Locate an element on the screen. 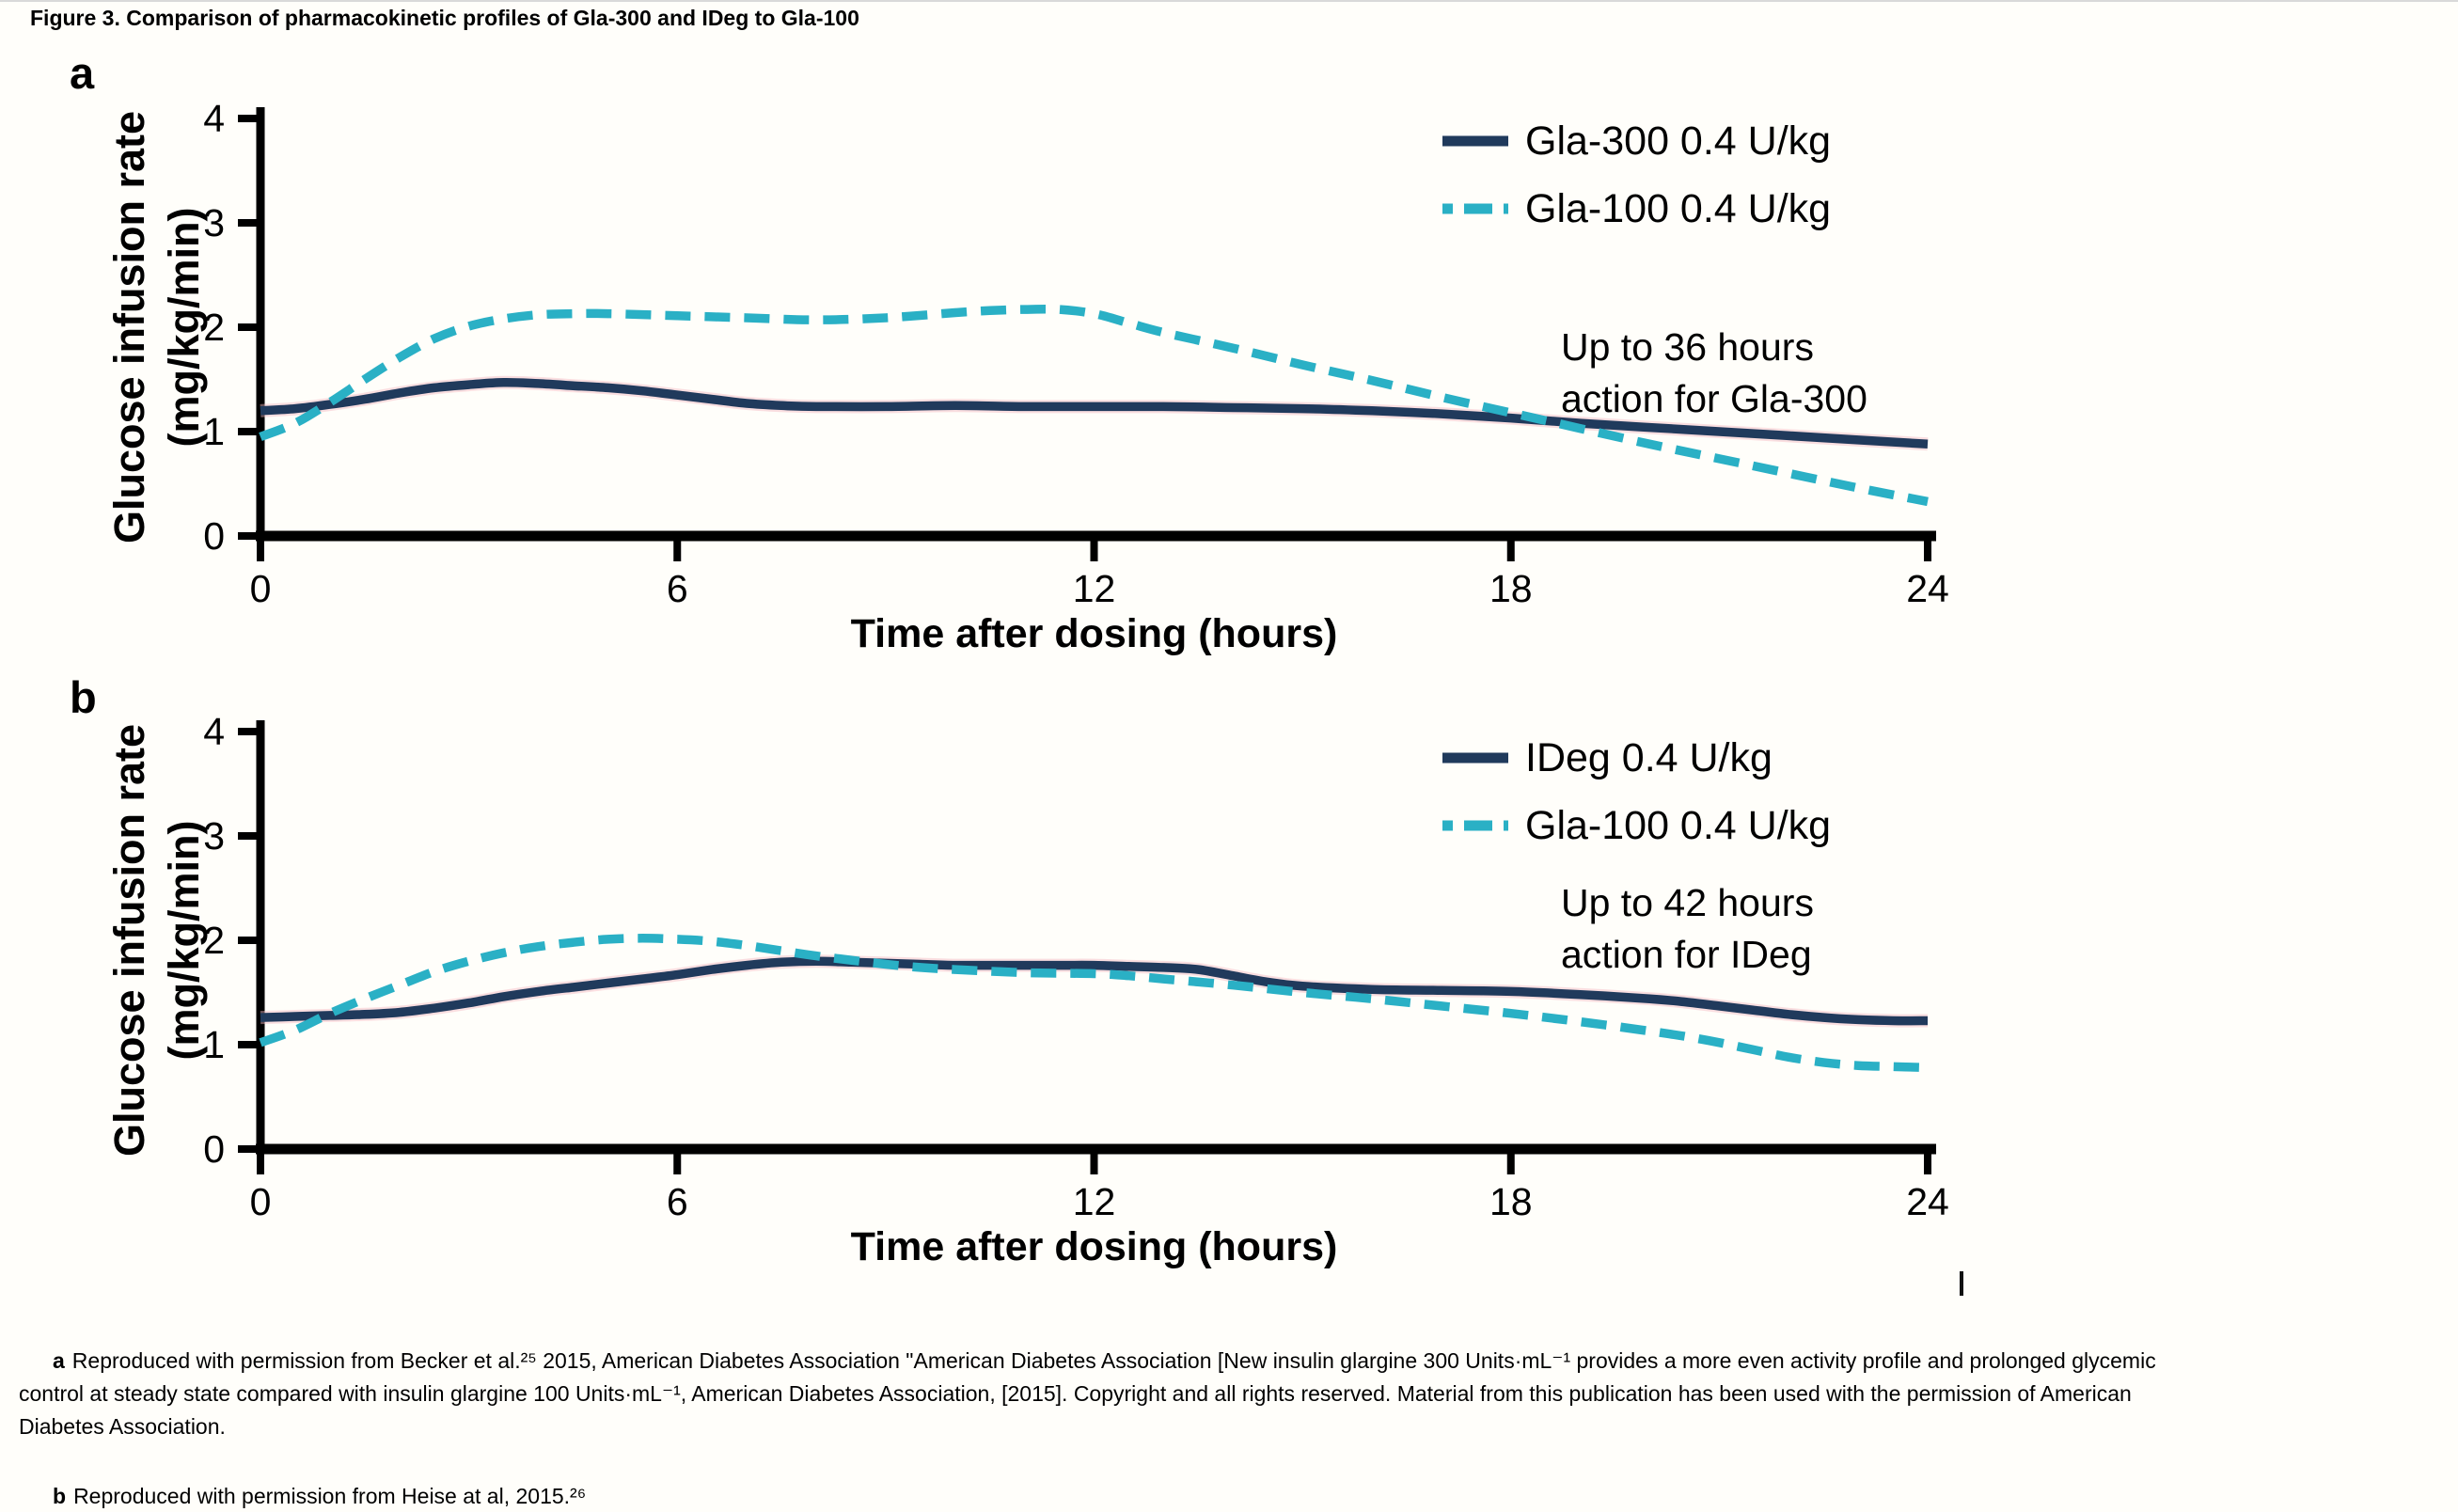 The image size is (2458, 1512). legend-label-ideg: IDeg 0.4 U/kg is located at coordinates (1649, 757).